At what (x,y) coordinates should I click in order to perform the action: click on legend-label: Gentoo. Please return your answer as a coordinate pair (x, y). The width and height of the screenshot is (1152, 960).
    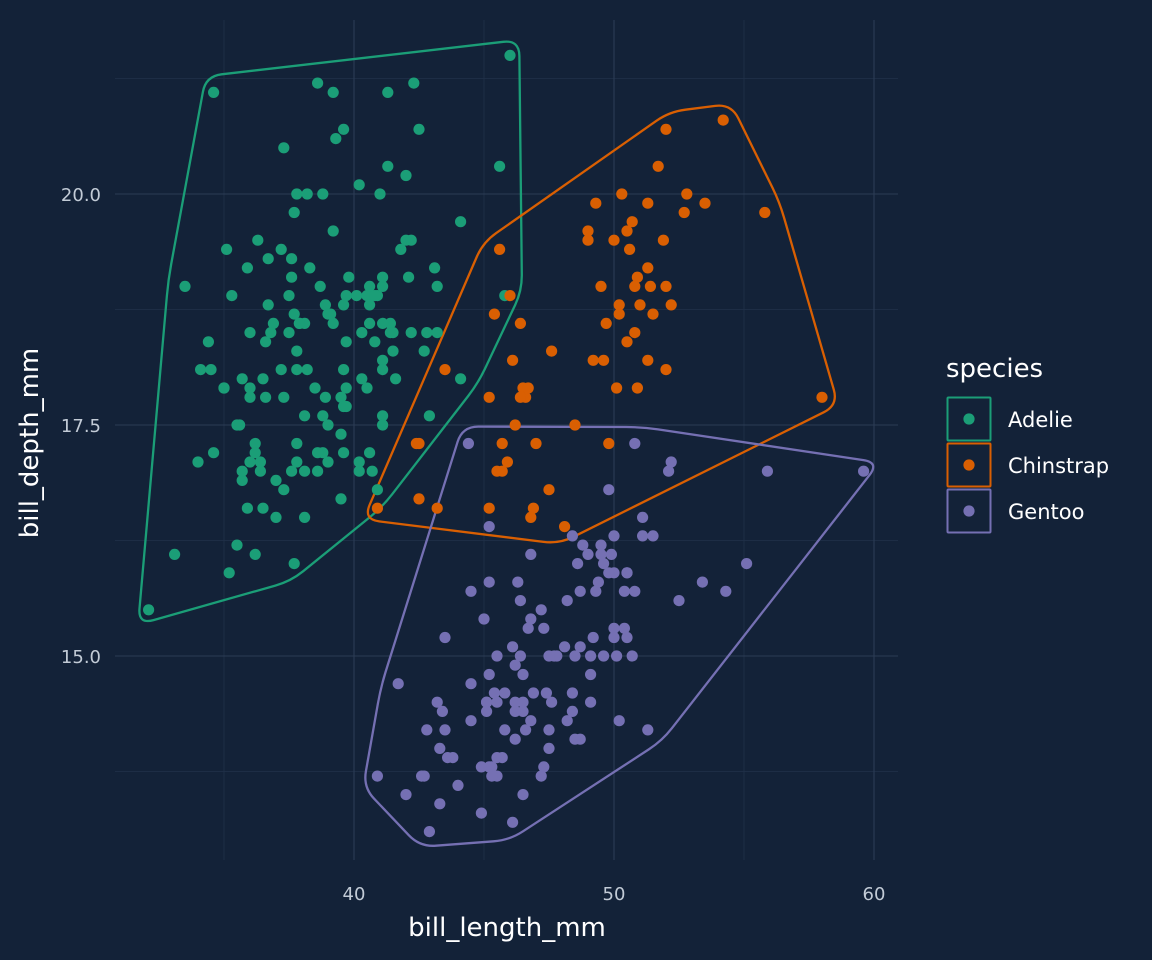
    Looking at the image, I should click on (1046, 512).